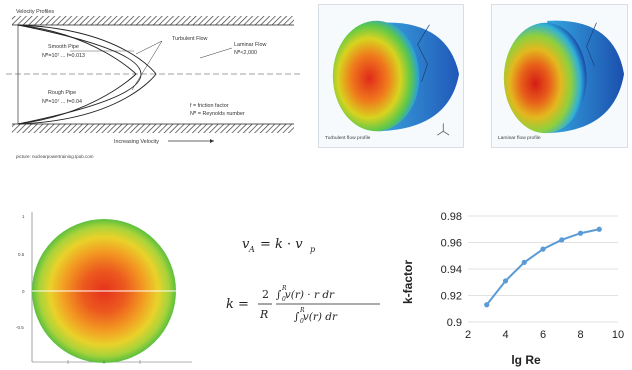 This screenshot has width=632, height=370. I want to click on laminar-flow-label: Laminar Flow, so click(250, 45).